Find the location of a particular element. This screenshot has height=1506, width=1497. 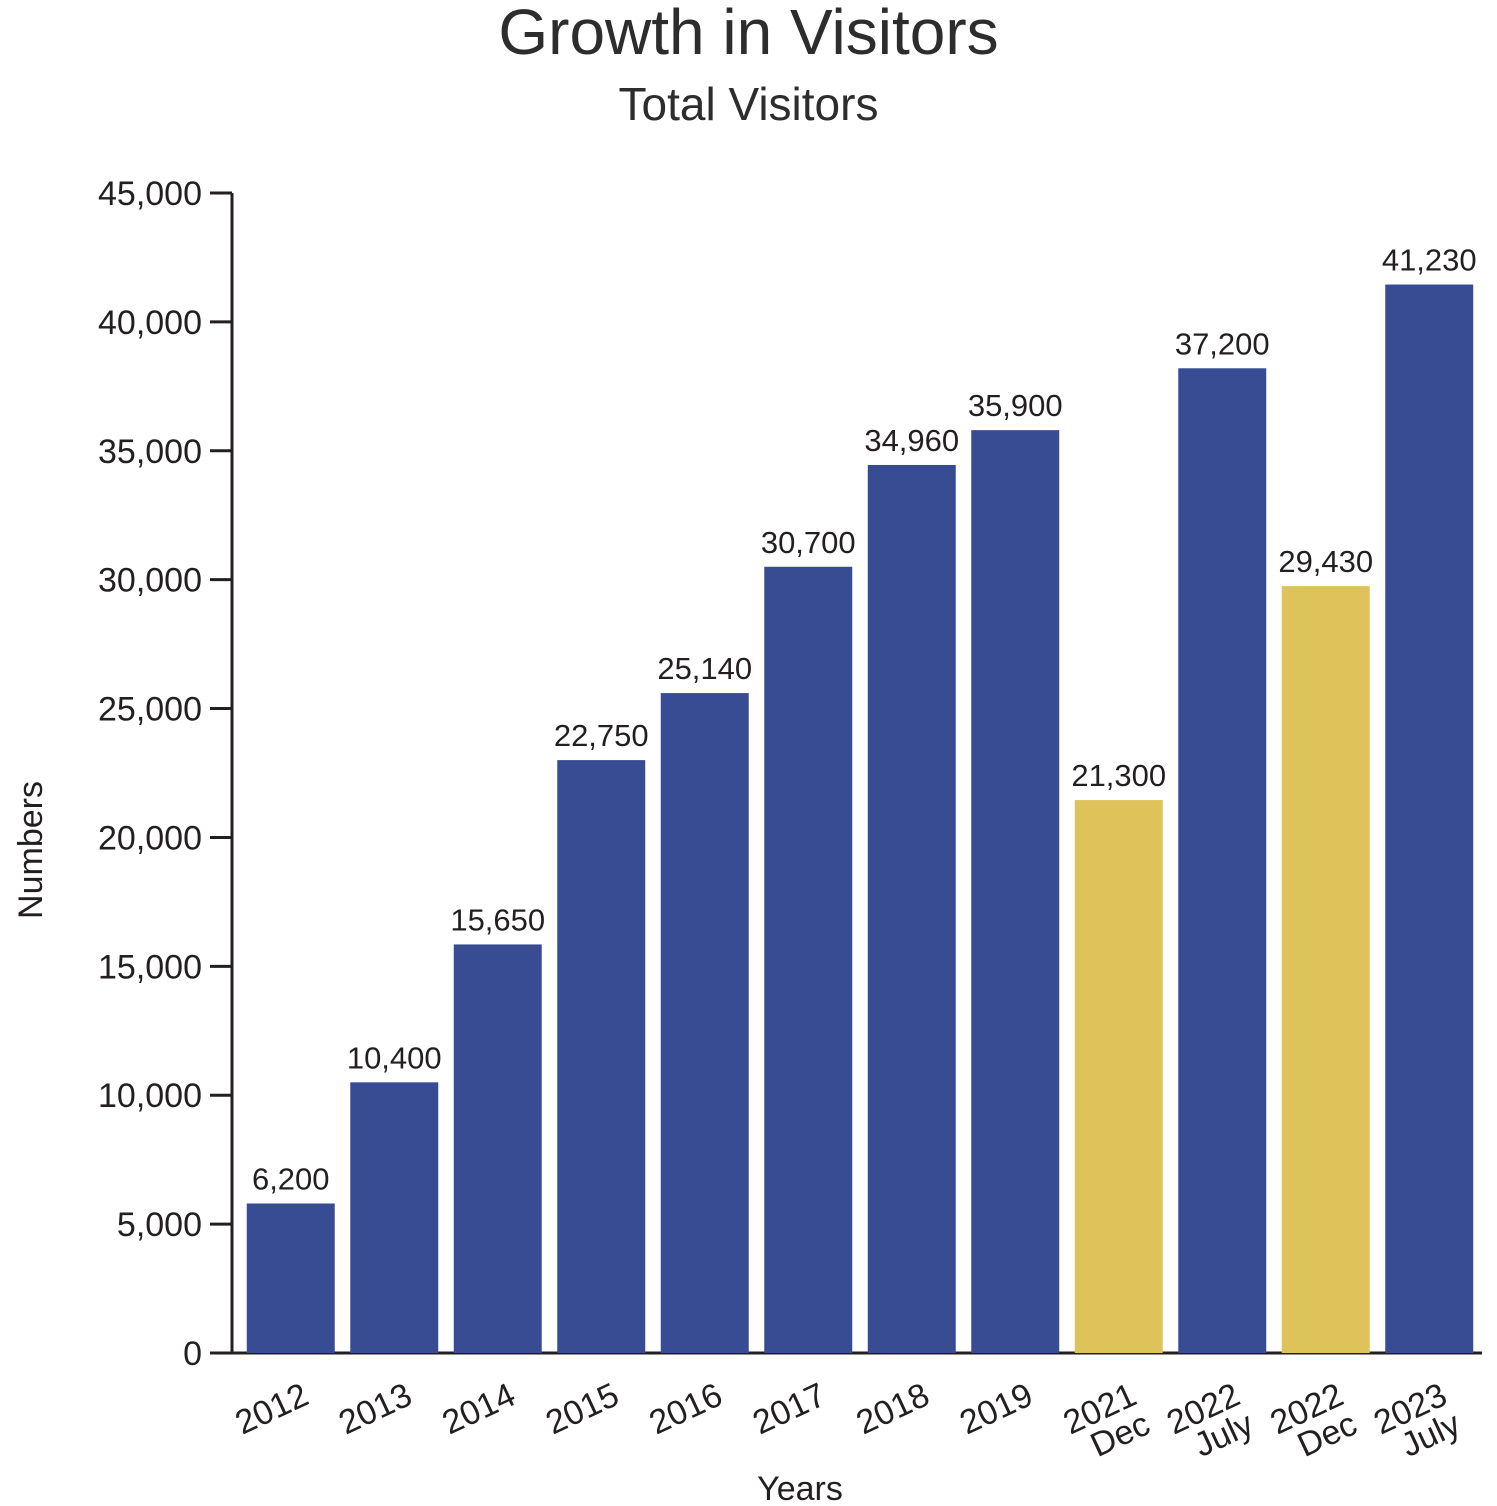

x-category-label-line: 2013 is located at coordinates (375, 1409).